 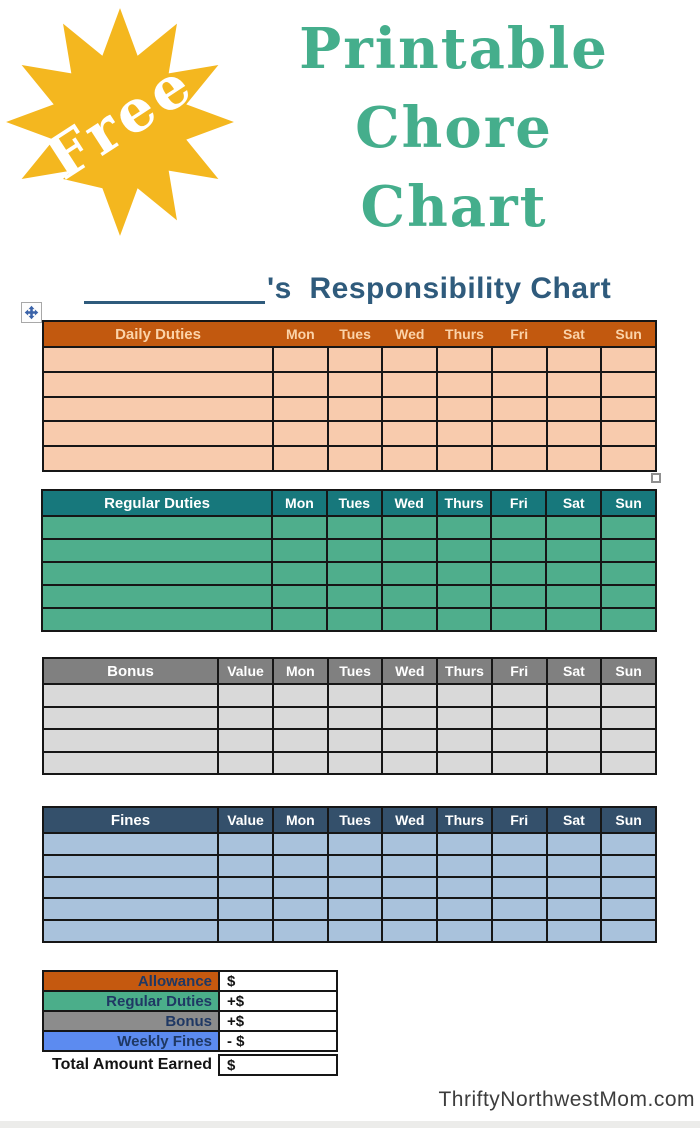 What do you see at coordinates (278, 1041) in the screenshot?
I see `summary-value-cell: - $` at bounding box center [278, 1041].